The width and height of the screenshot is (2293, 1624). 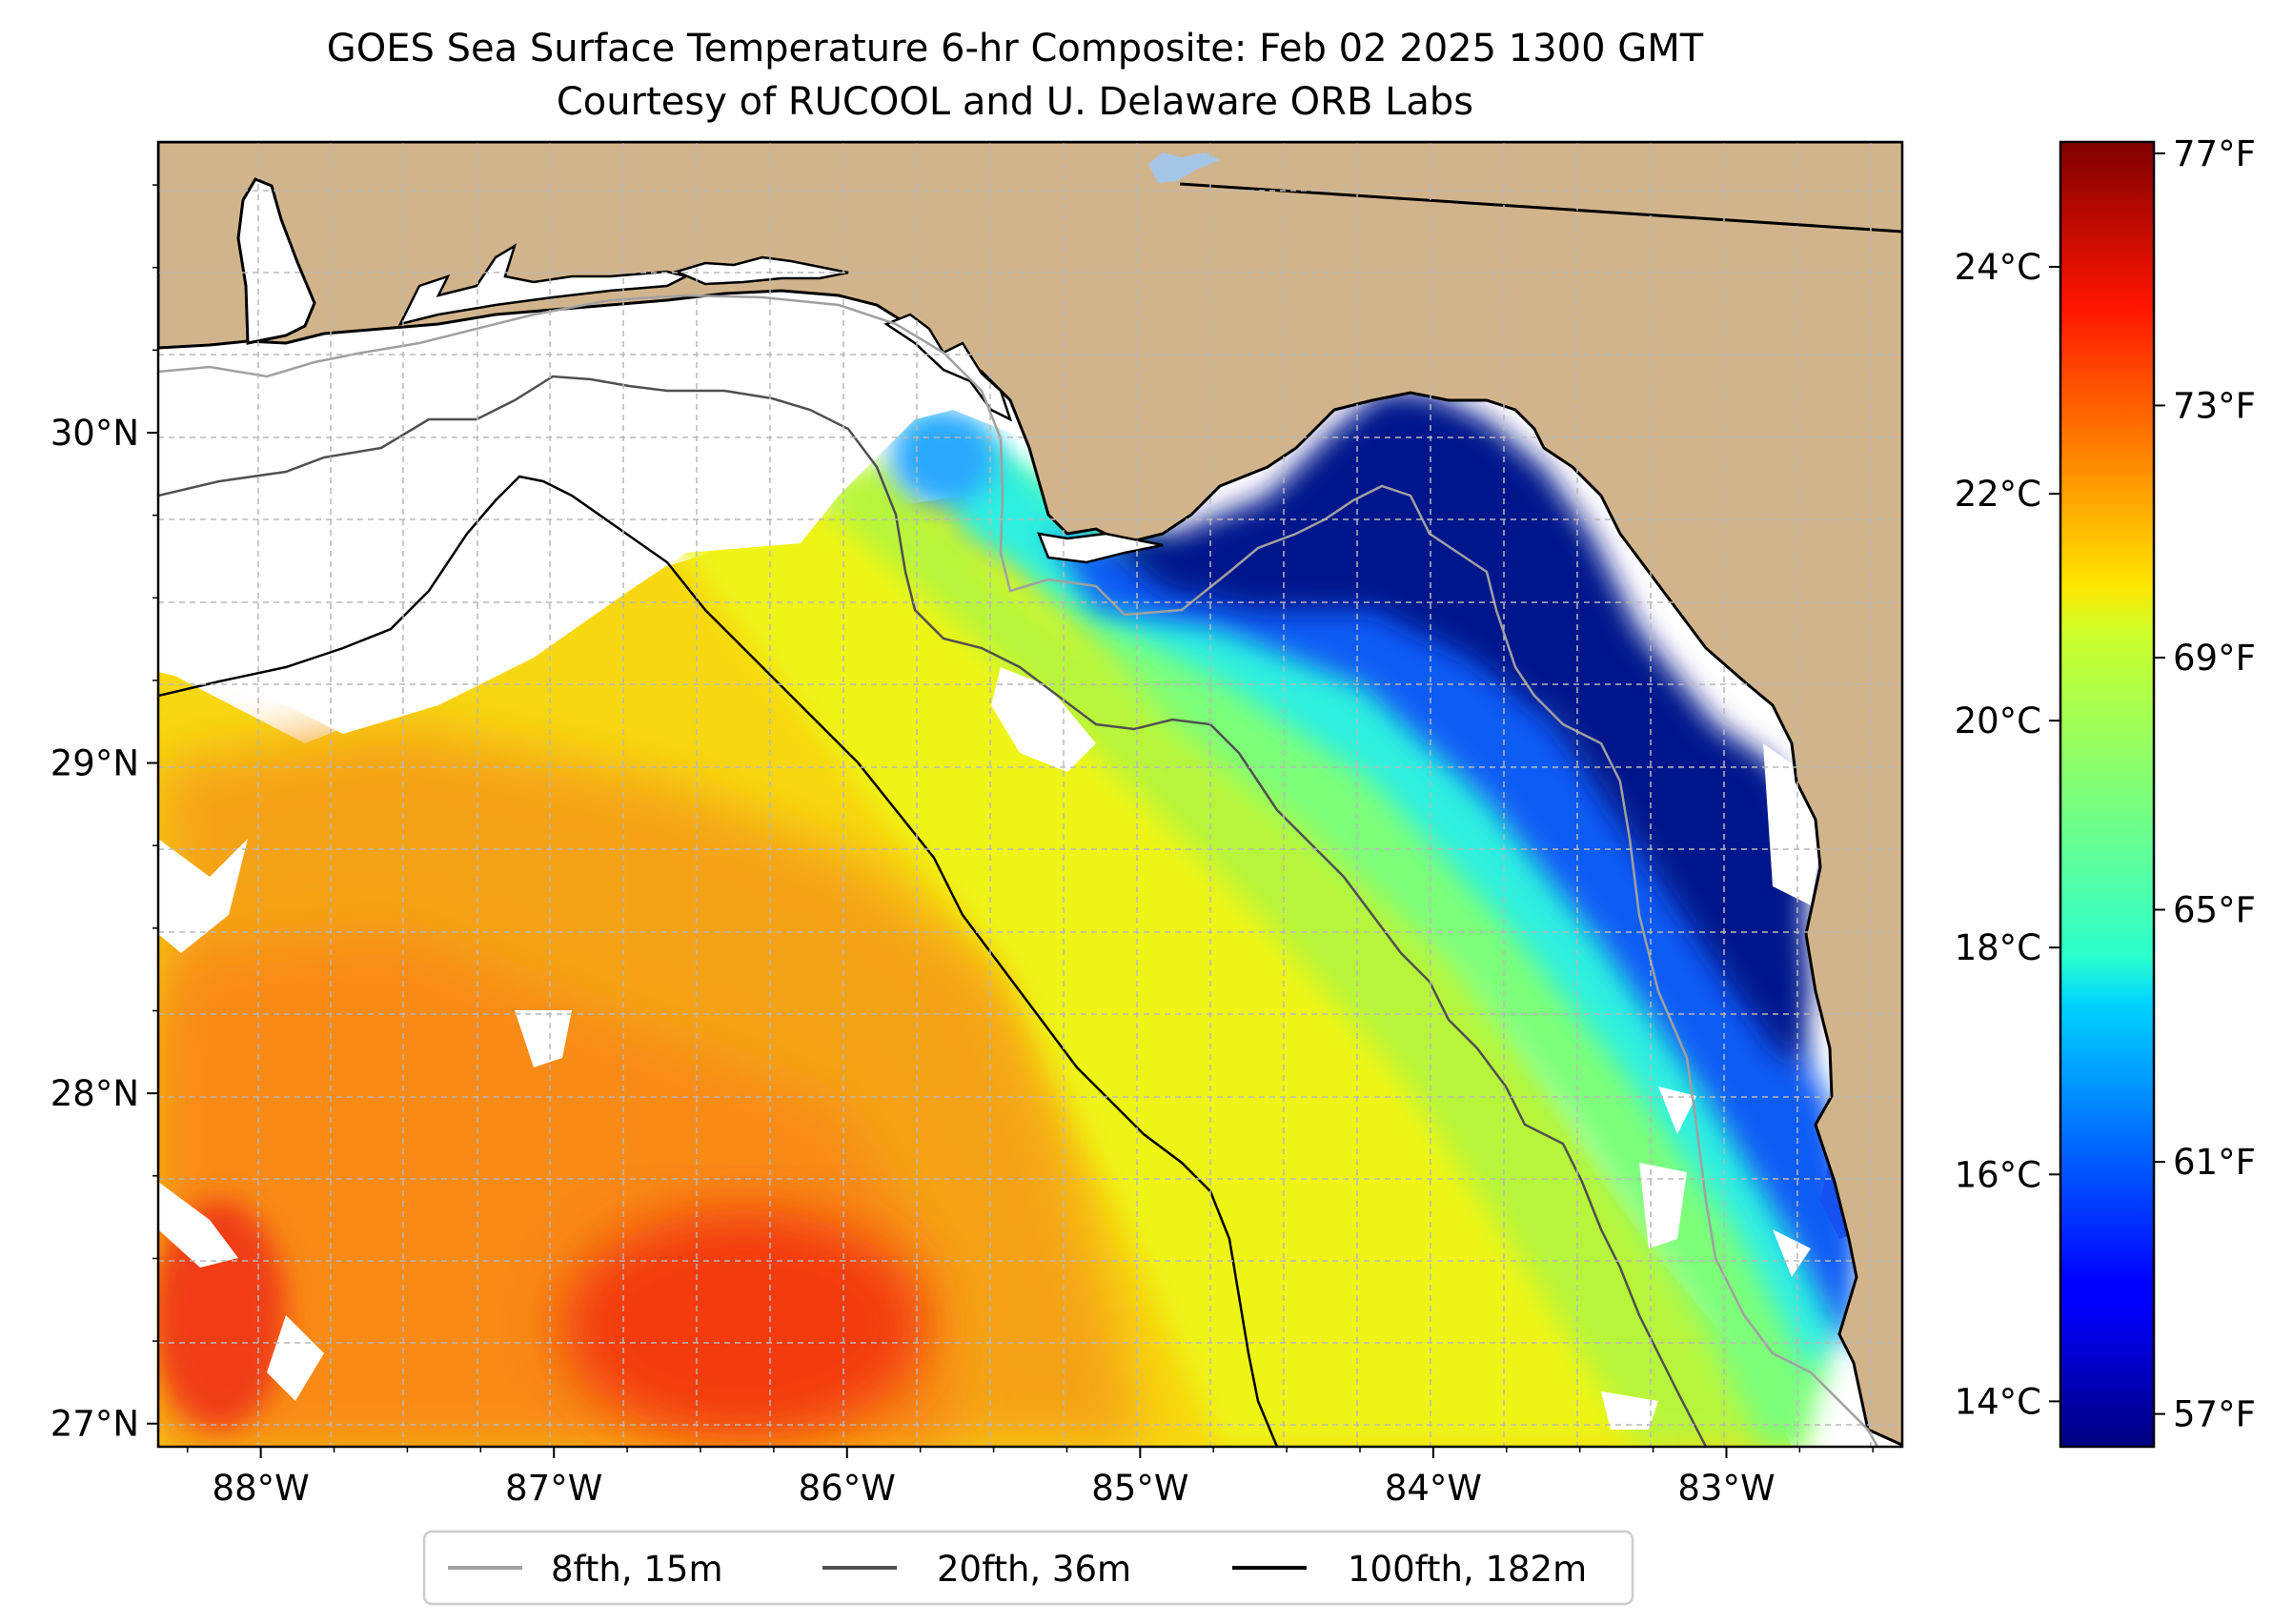 I want to click on inland-lake, so click(x=1184, y=167).